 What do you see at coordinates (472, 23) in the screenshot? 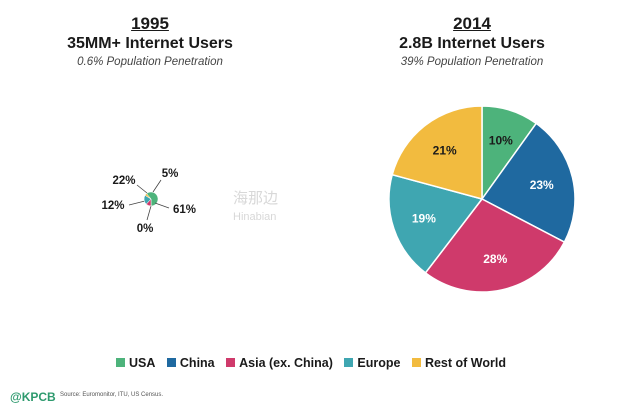
I see `chart-2014-year: 2014` at bounding box center [472, 23].